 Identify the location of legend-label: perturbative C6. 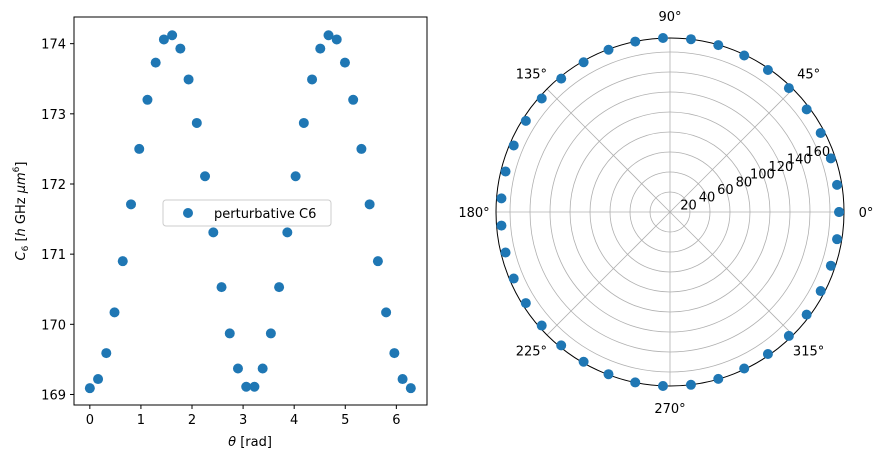
(265, 214).